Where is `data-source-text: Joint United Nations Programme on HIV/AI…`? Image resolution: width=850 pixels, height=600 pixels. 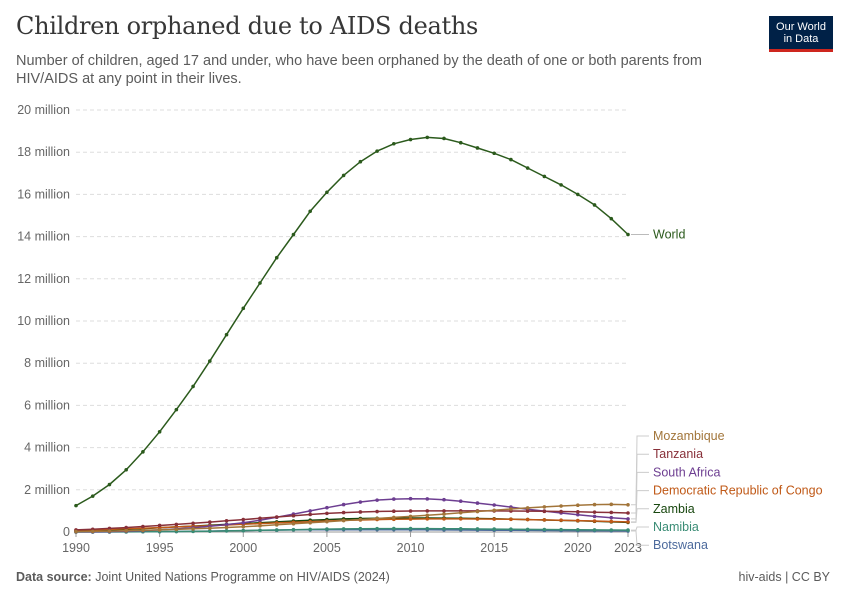 data-source-text: Joint United Nations Programme on HIV/AI… is located at coordinates (242, 577).